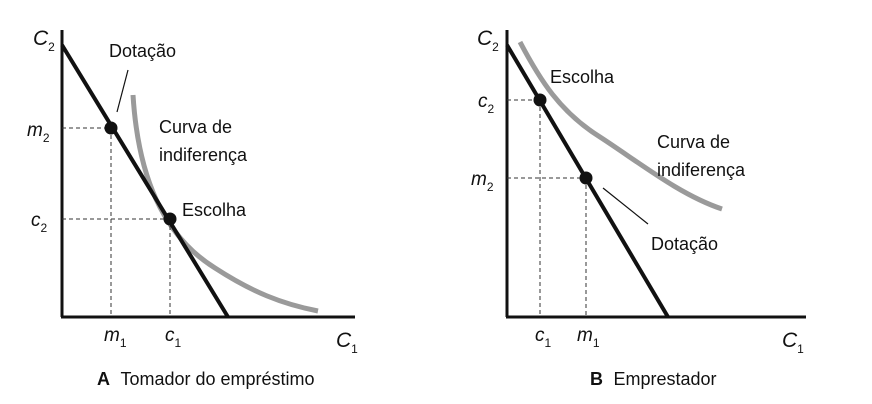 The width and height of the screenshot is (872, 404). What do you see at coordinates (206, 379) in the screenshot?
I see `panel-a-caption: A Tomador do empréstimo` at bounding box center [206, 379].